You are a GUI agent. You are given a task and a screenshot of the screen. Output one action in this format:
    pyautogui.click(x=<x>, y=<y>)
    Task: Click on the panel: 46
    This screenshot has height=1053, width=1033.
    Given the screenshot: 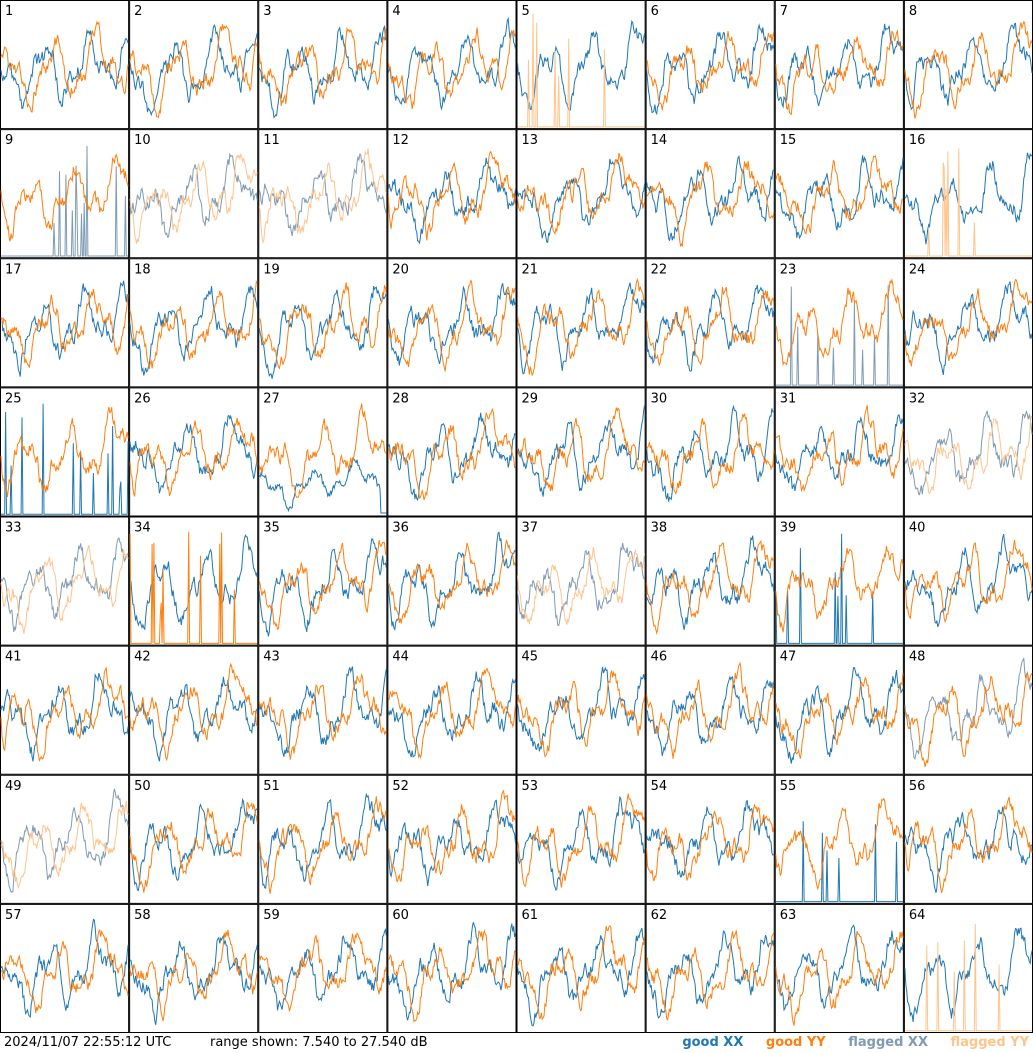 What is the action you would take?
    pyautogui.click(x=710, y=710)
    